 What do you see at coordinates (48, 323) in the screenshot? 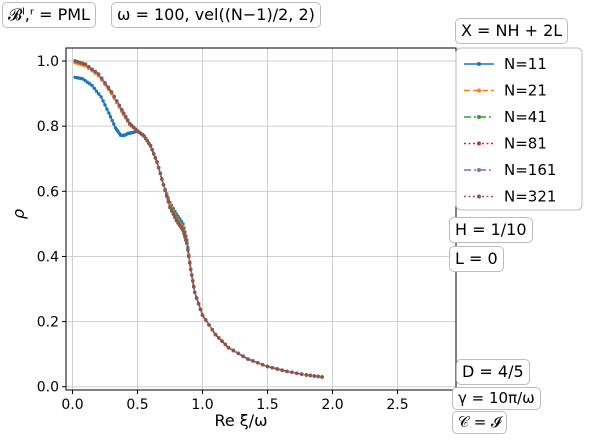
I see `y-tick-label: 0.2` at bounding box center [48, 323].